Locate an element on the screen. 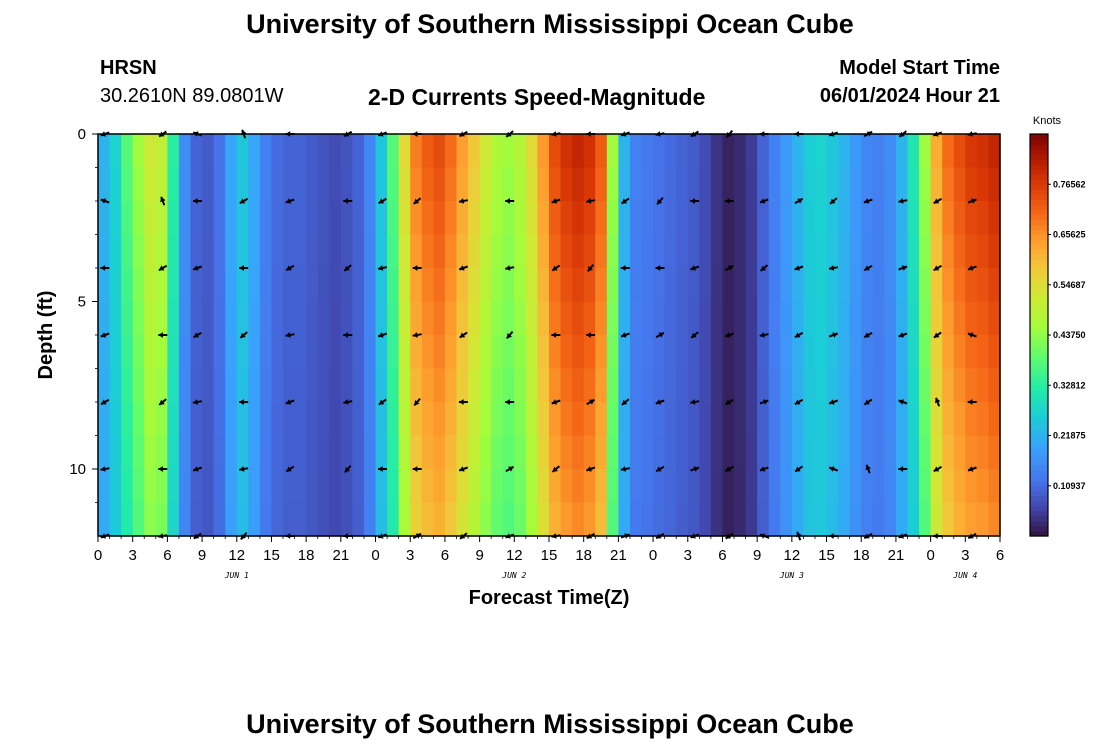 The image size is (1100, 750). x-tick-label: 9 is located at coordinates (757, 555).